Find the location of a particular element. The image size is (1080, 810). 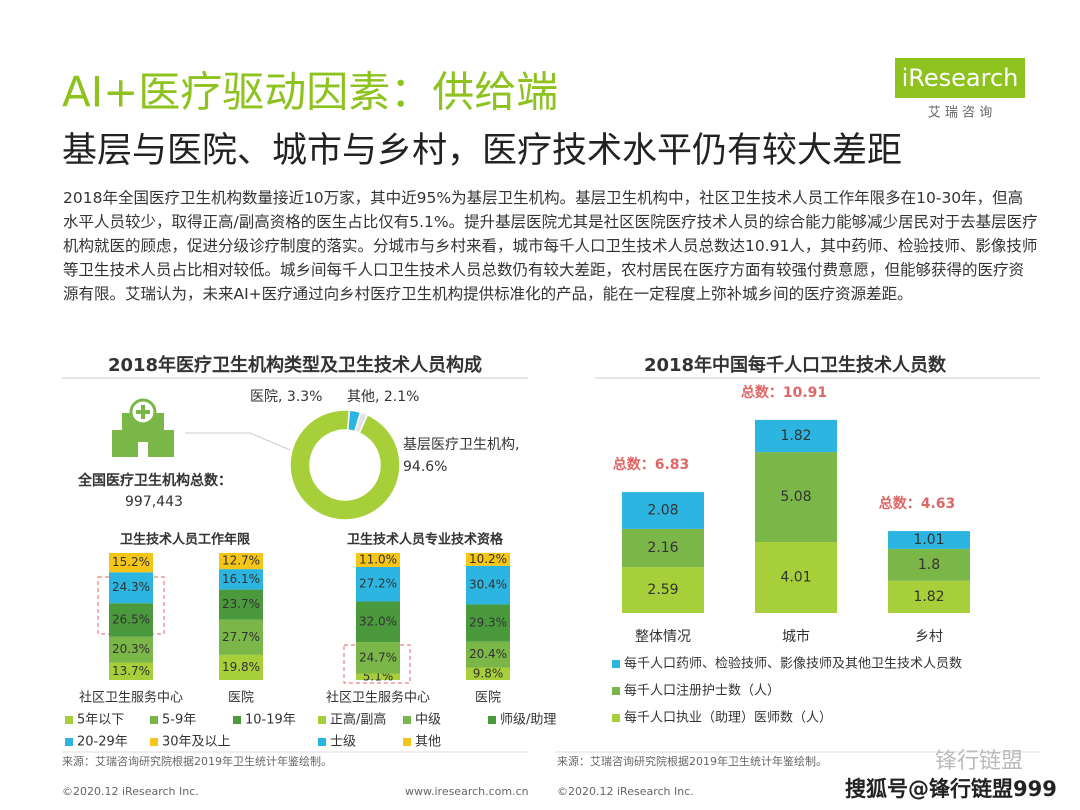

logo-sub: 艾 瑞 咨 询 is located at coordinates (960, 113).